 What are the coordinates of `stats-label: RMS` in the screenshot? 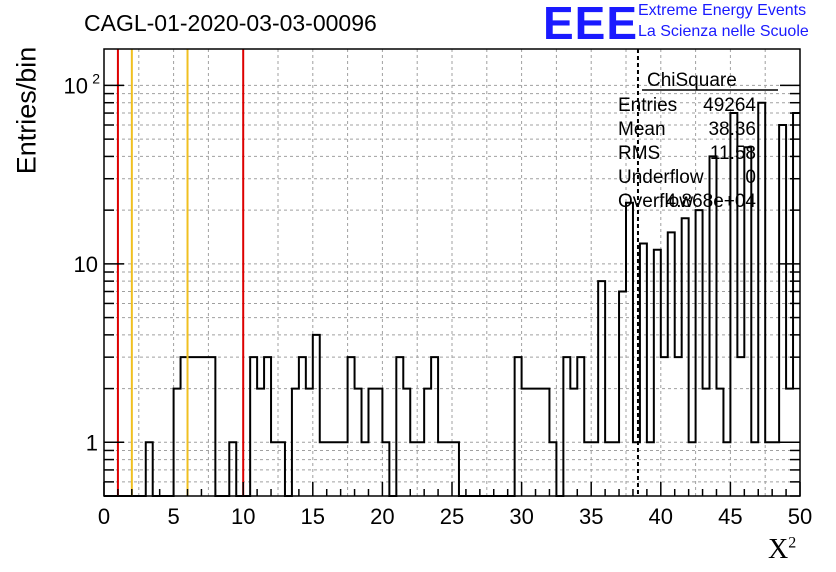 It's located at (639, 153).